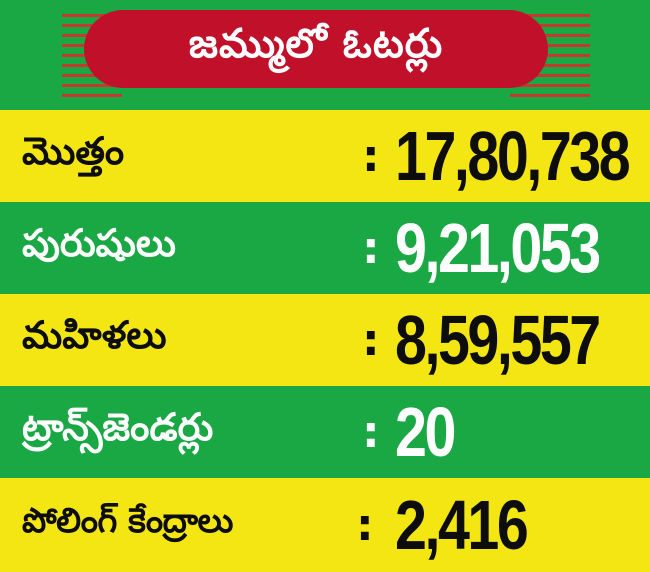 The image size is (650, 572). Describe the element at coordinates (498, 340) in the screenshot. I see `stat-value: 8,59,557` at that location.